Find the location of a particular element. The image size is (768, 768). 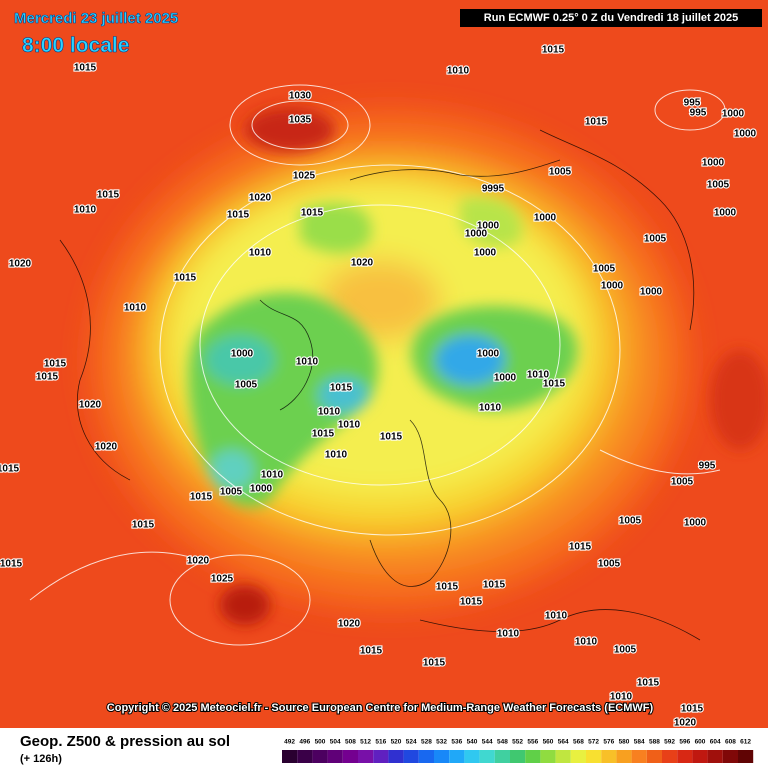

run-box is located at coordinates (611, 18).